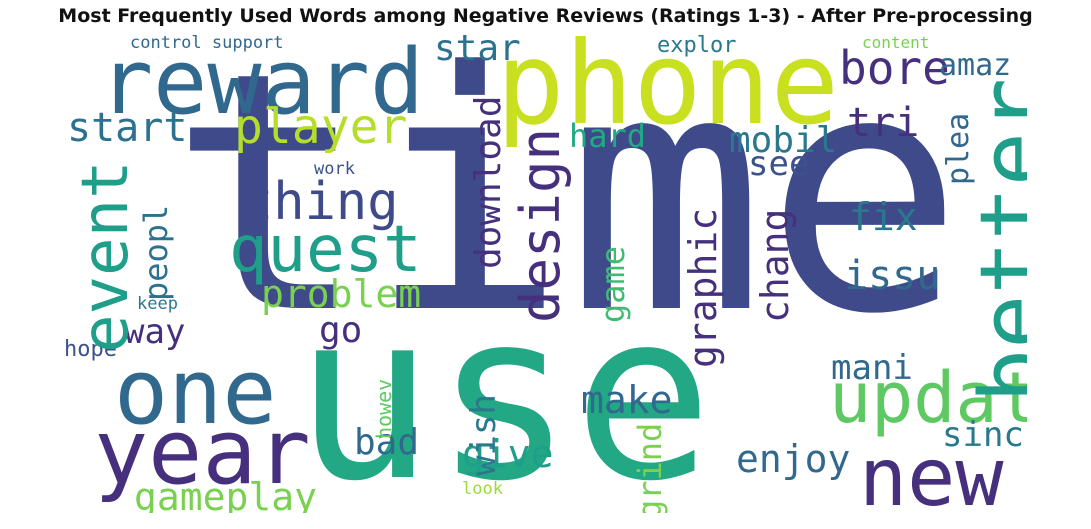 The image size is (1091, 529). Describe the element at coordinates (994, 240) in the screenshot. I see `word-better: better` at that location.